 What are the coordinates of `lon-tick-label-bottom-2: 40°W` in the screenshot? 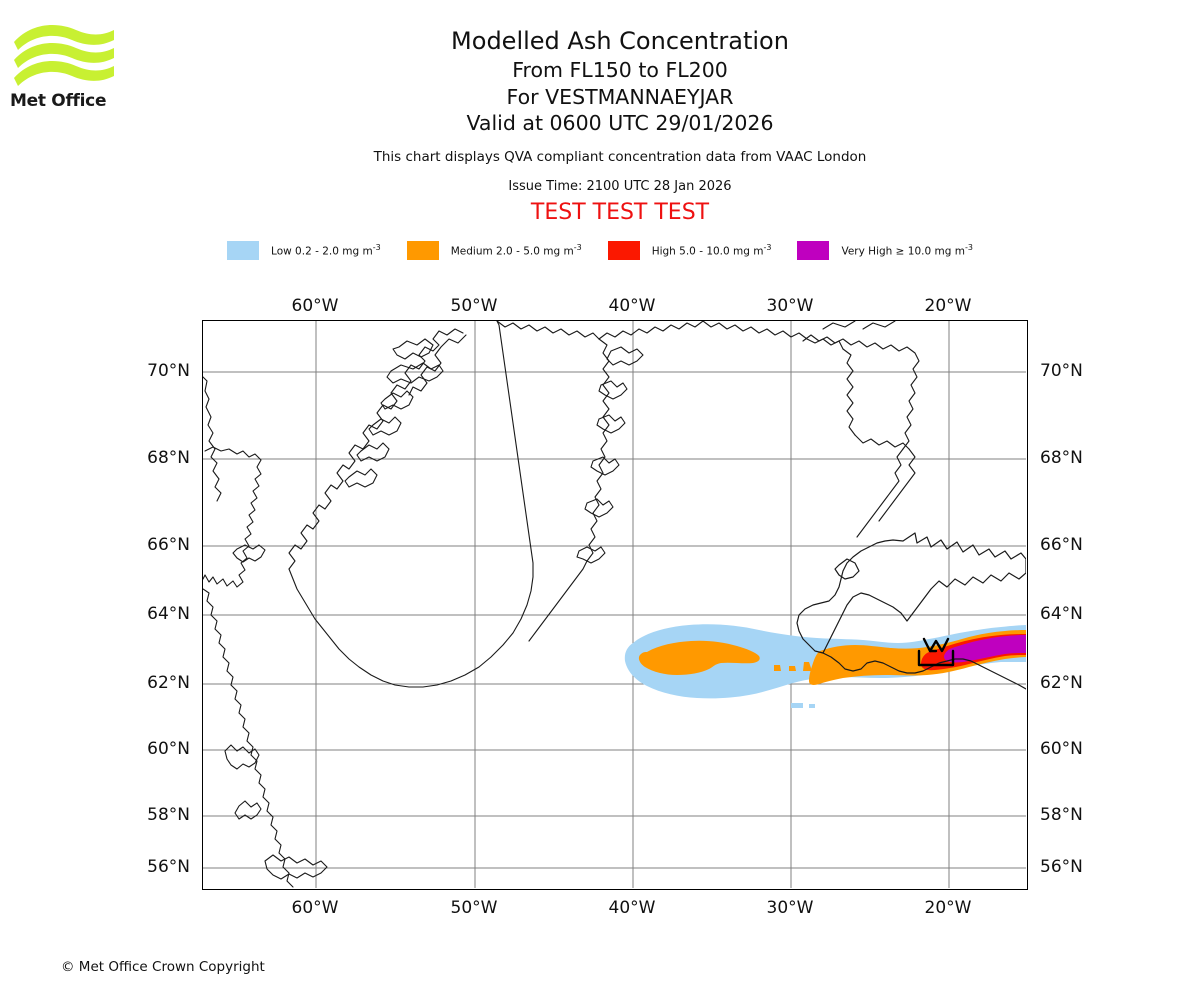 It's located at (632, 908).